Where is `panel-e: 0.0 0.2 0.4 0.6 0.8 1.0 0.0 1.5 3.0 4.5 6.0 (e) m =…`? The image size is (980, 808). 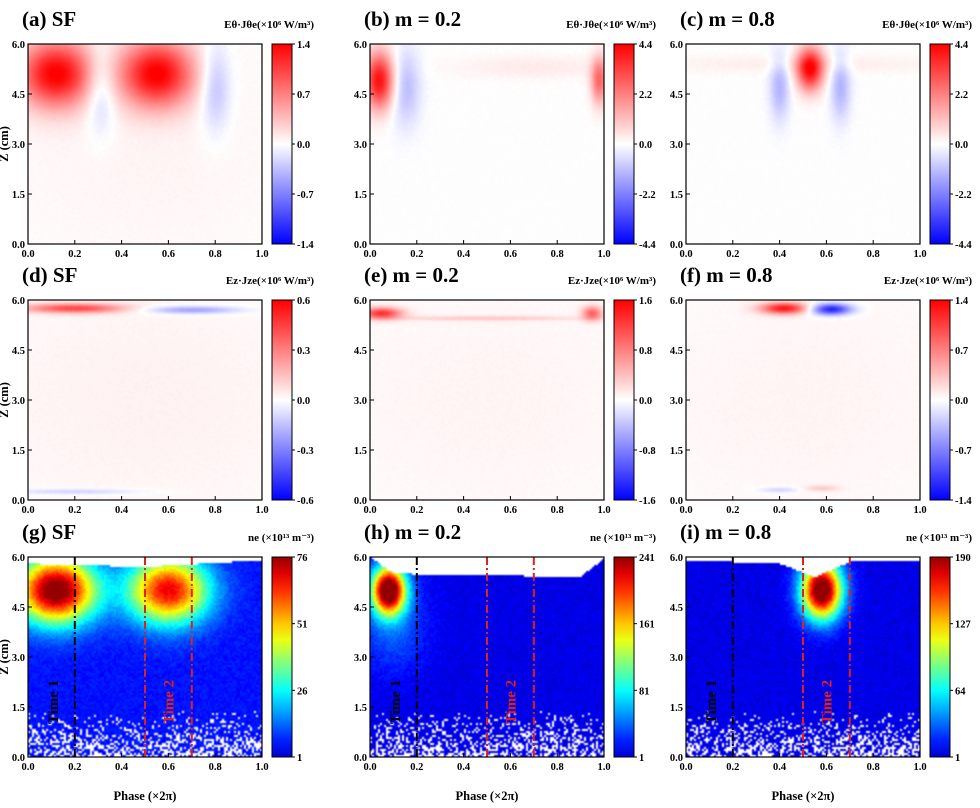
panel-e: 0.0 0.2 0.4 0.6 0.8 1.0 0.0 1.5 3.0 4.5 6.0 (e) m =… is located at coordinates (505, 389).